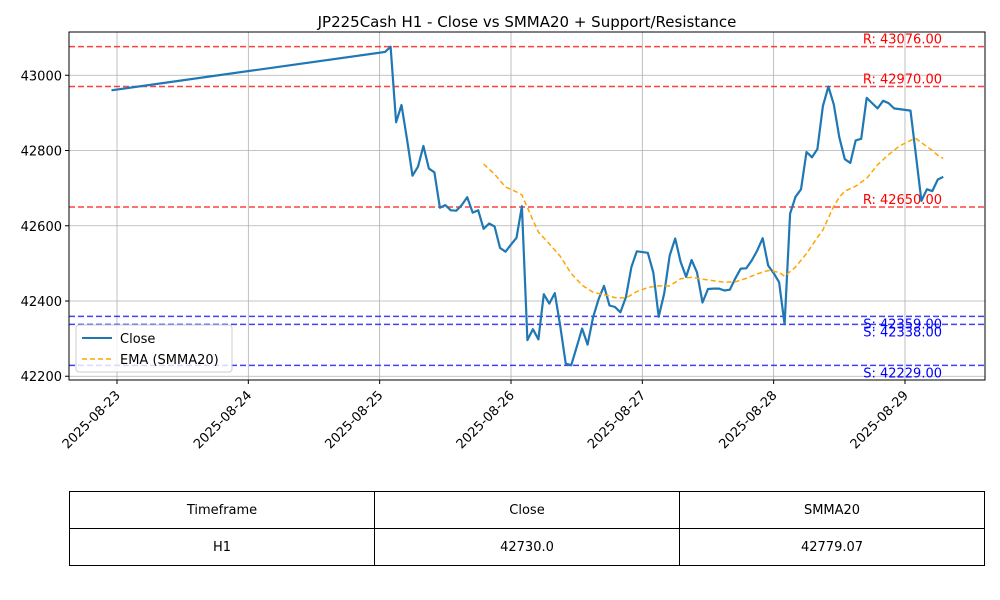 The height and width of the screenshot is (600, 1000). I want to click on x-tick-label: 2025-08-23, so click(92, 420).